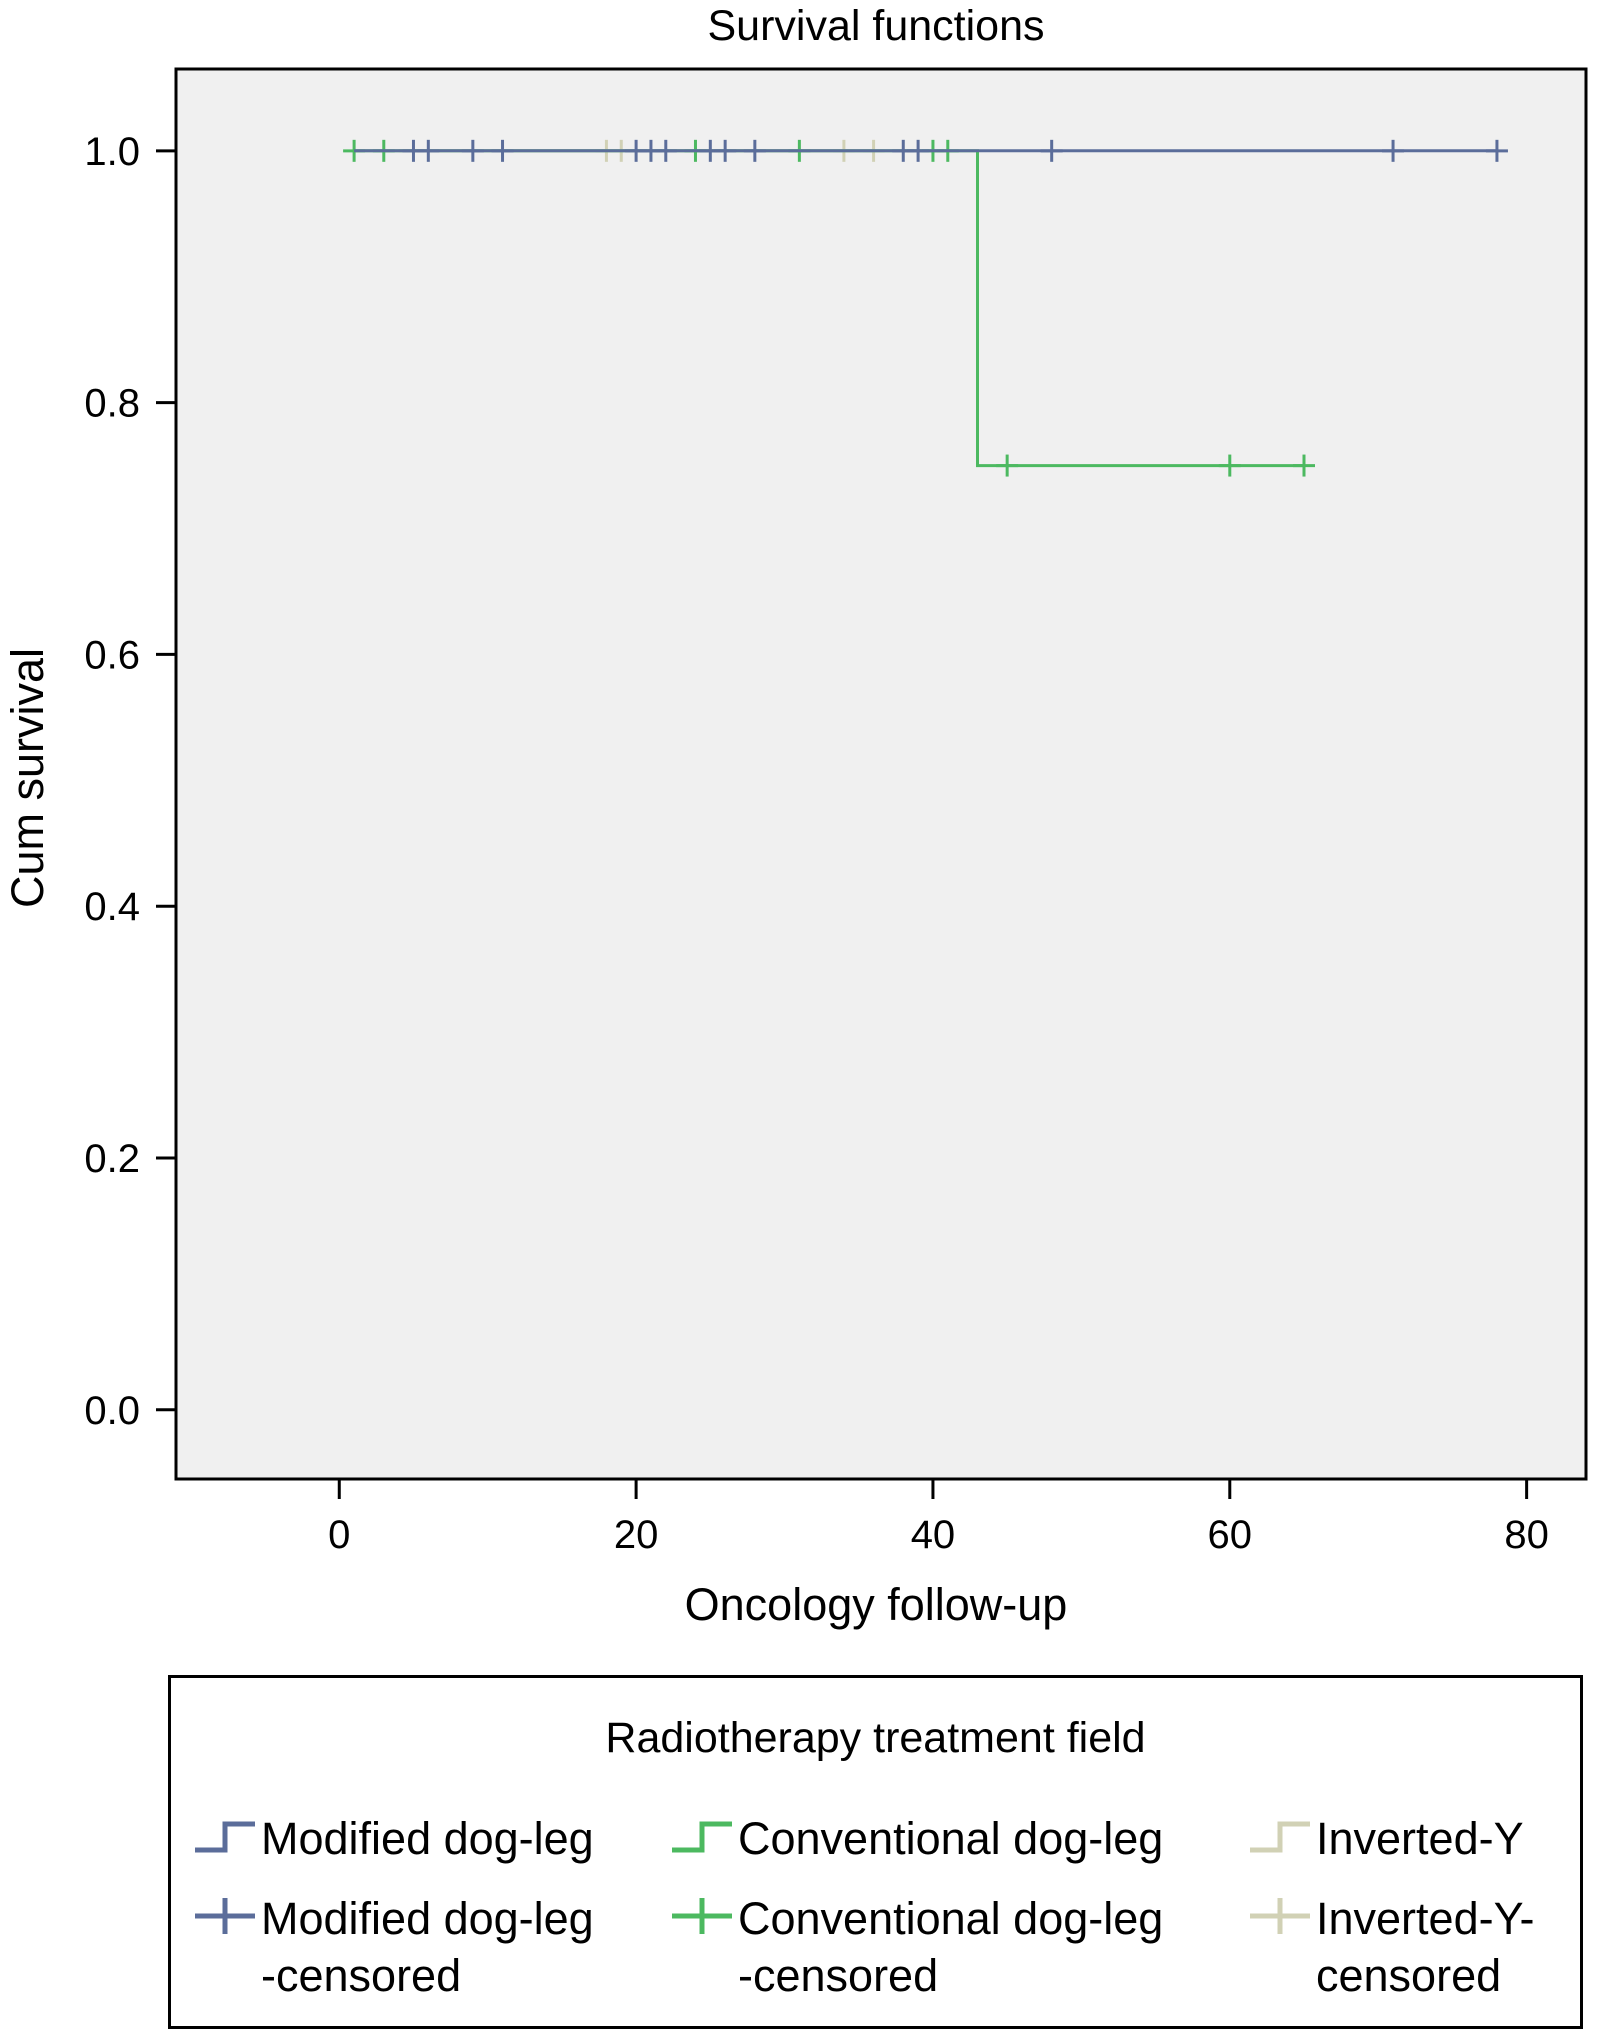  Describe the element at coordinates (427, 1947) in the screenshot. I see `legend-label: Modified dog-leg -censored` at that location.